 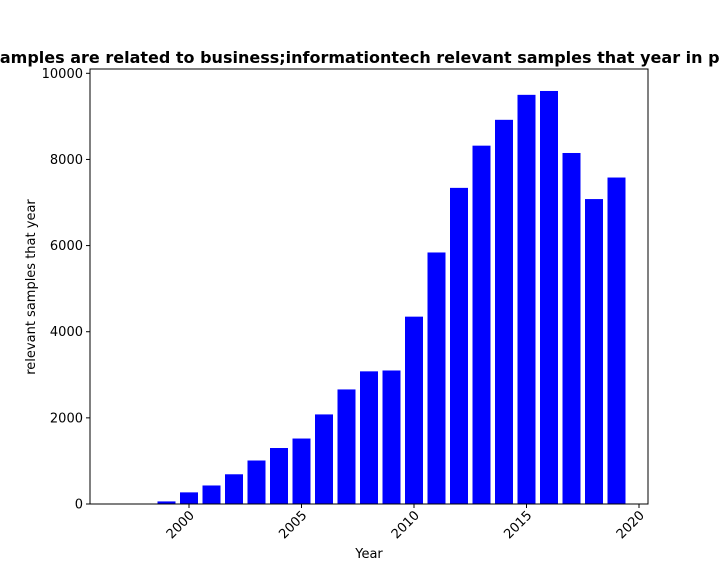 I want to click on bar-2009, so click(x=391, y=437).